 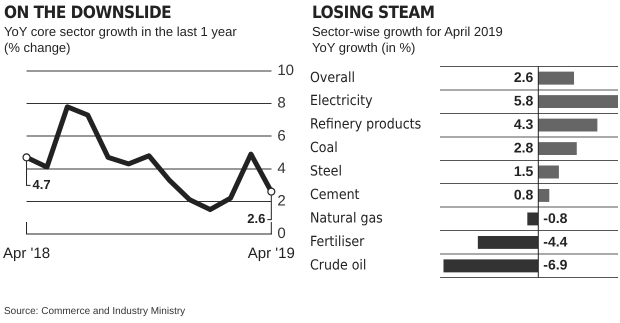 I want to click on source-note: Source: Commerce and Industry Ministry, so click(x=95, y=311).